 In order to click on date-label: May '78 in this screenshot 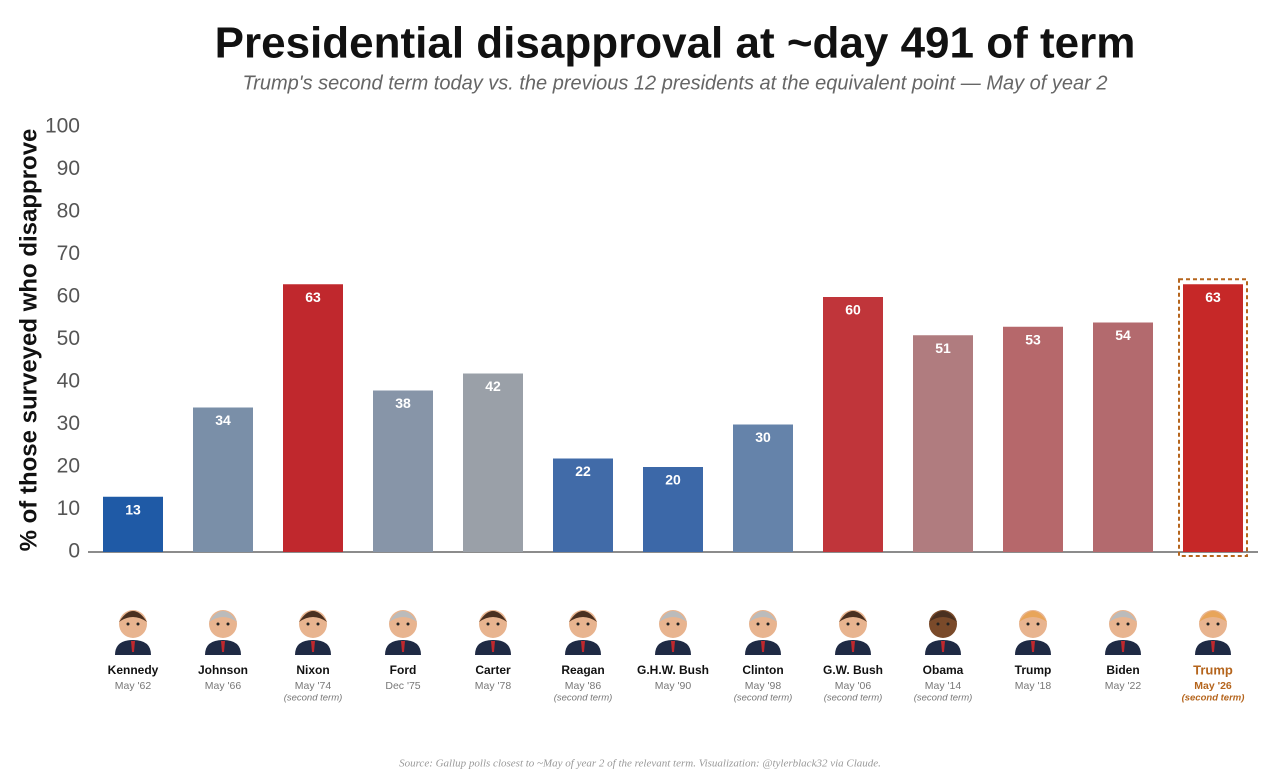, I will do `click(493, 686)`.